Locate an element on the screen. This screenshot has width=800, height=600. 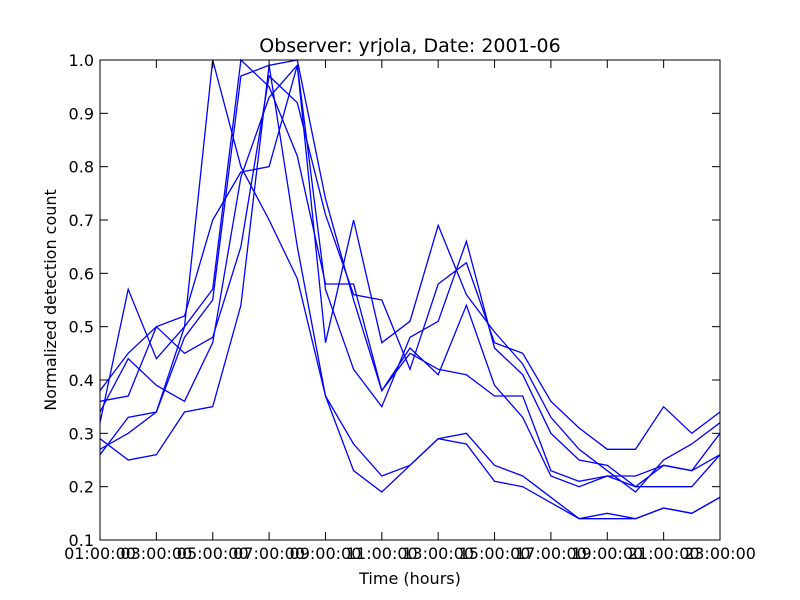
x-tick-label: 13:00:00 is located at coordinates (438, 553).